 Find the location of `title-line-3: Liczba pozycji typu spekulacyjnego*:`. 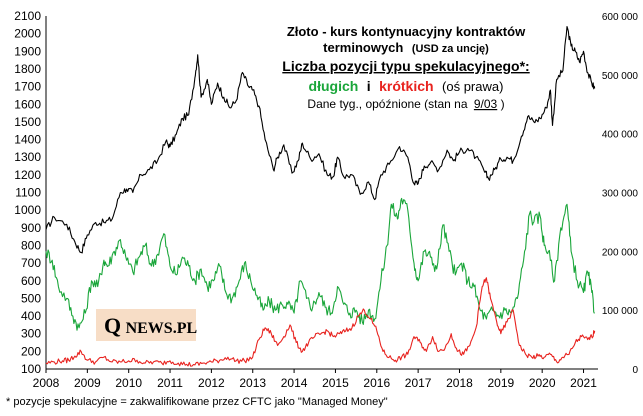

title-line-3: Liczba pozycji typu spekulacyjnego*: is located at coordinates (405, 66).